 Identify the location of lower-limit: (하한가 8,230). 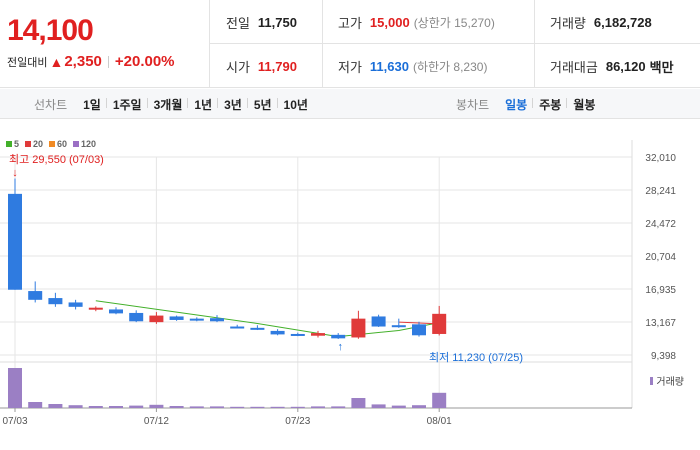
(450, 66).